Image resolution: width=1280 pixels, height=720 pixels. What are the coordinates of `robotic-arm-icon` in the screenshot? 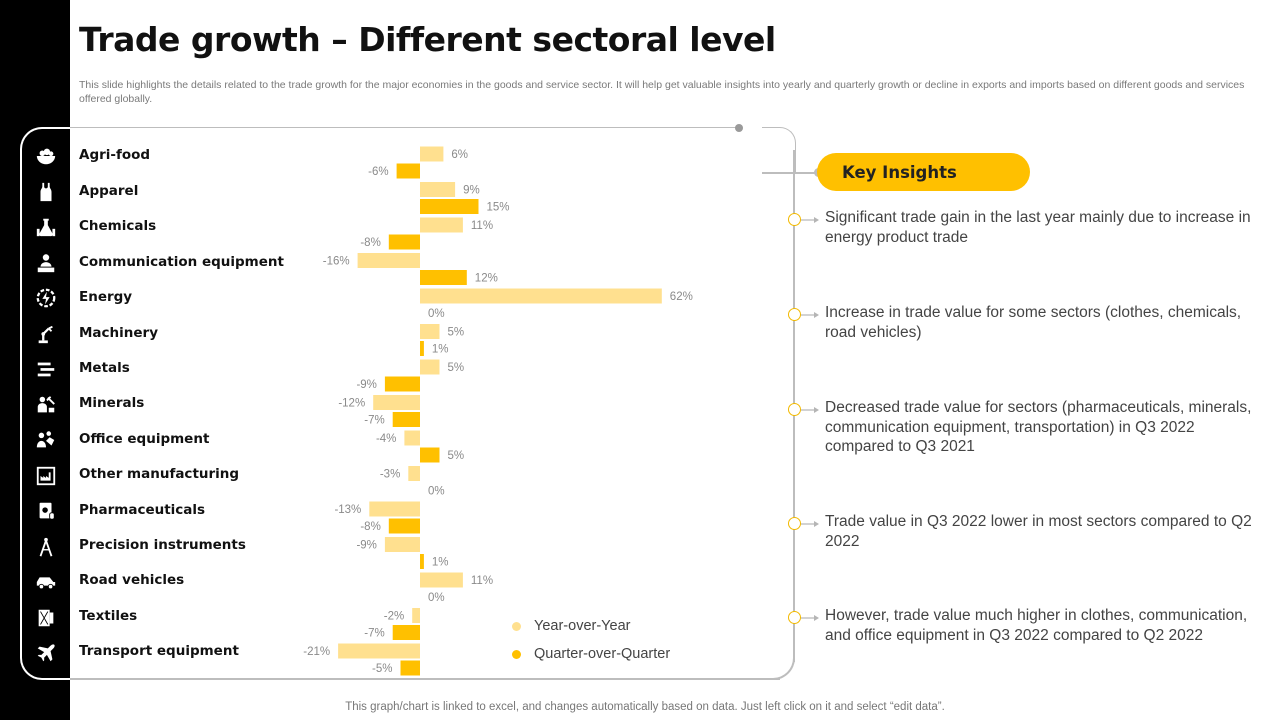 It's located at (46, 334).